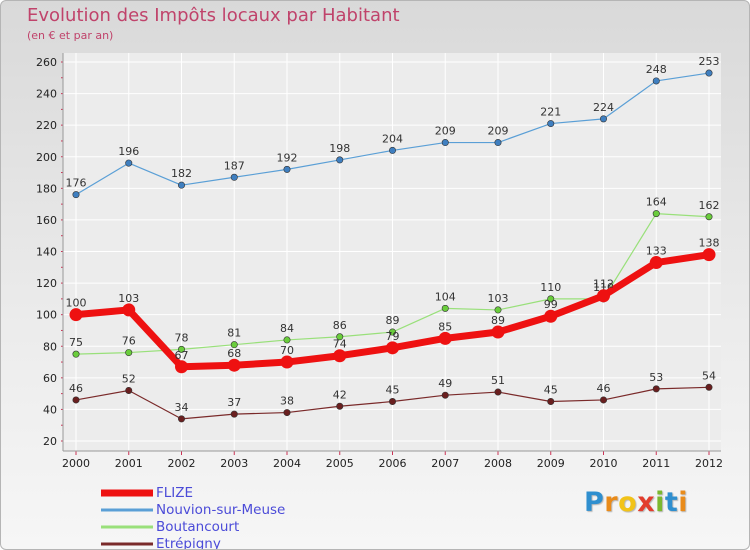 This screenshot has width=750, height=550. Describe the element at coordinates (46, 252) in the screenshot. I see `y-tick-label: 140` at that location.